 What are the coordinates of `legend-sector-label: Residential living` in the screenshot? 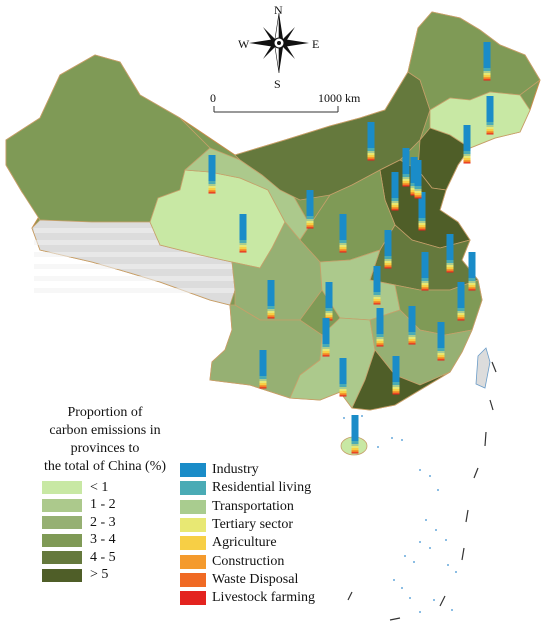 It's located at (262, 488).